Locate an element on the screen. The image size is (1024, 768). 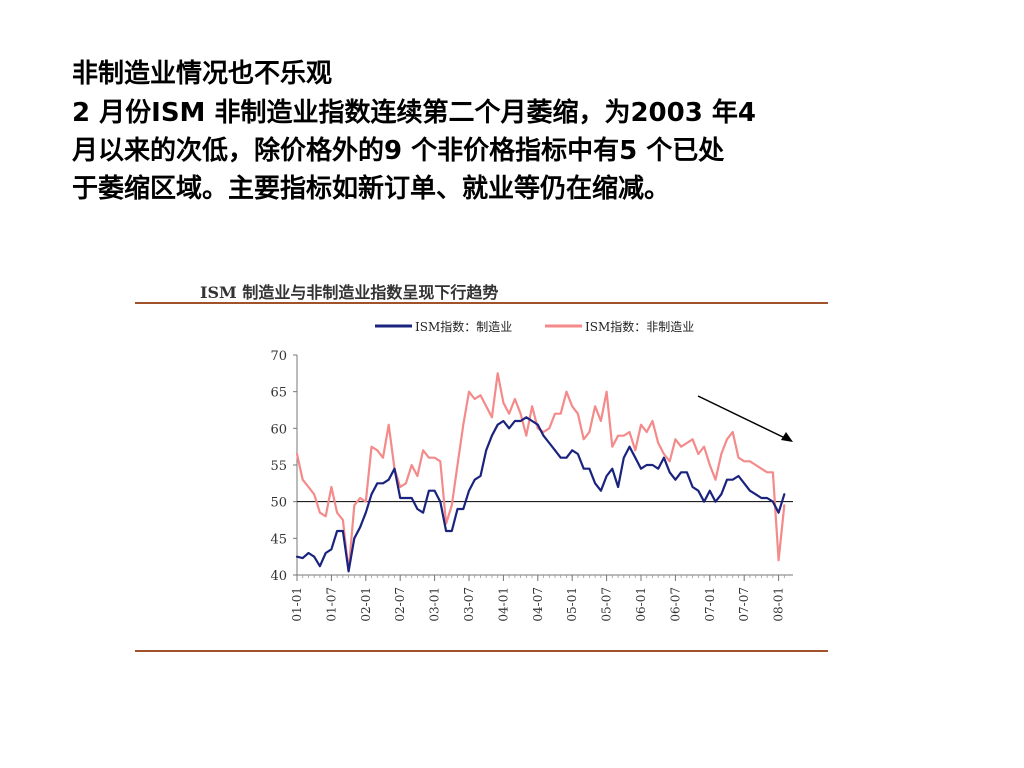
legend-label-manufacturing: ISM指数：制造业 is located at coordinates (463, 326).